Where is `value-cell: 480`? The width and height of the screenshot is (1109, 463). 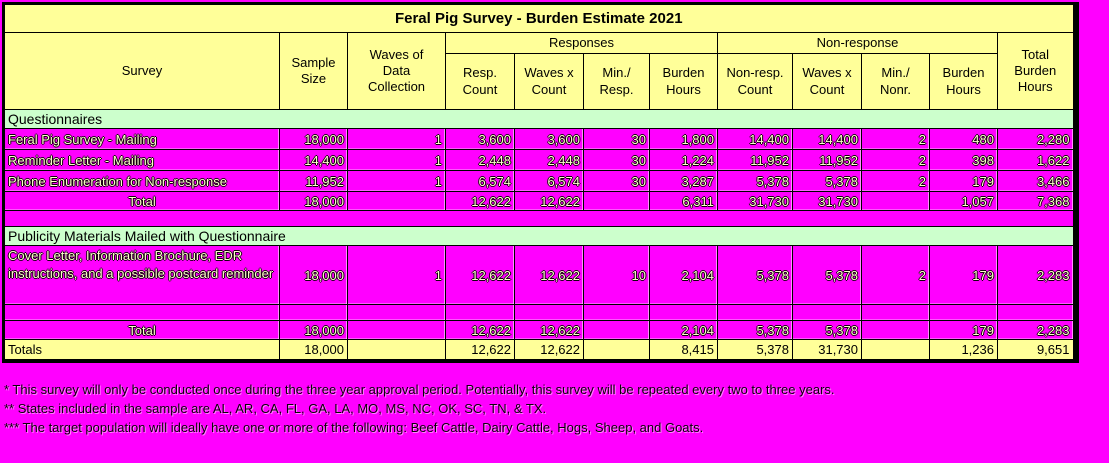
value-cell: 480 is located at coordinates (963, 139).